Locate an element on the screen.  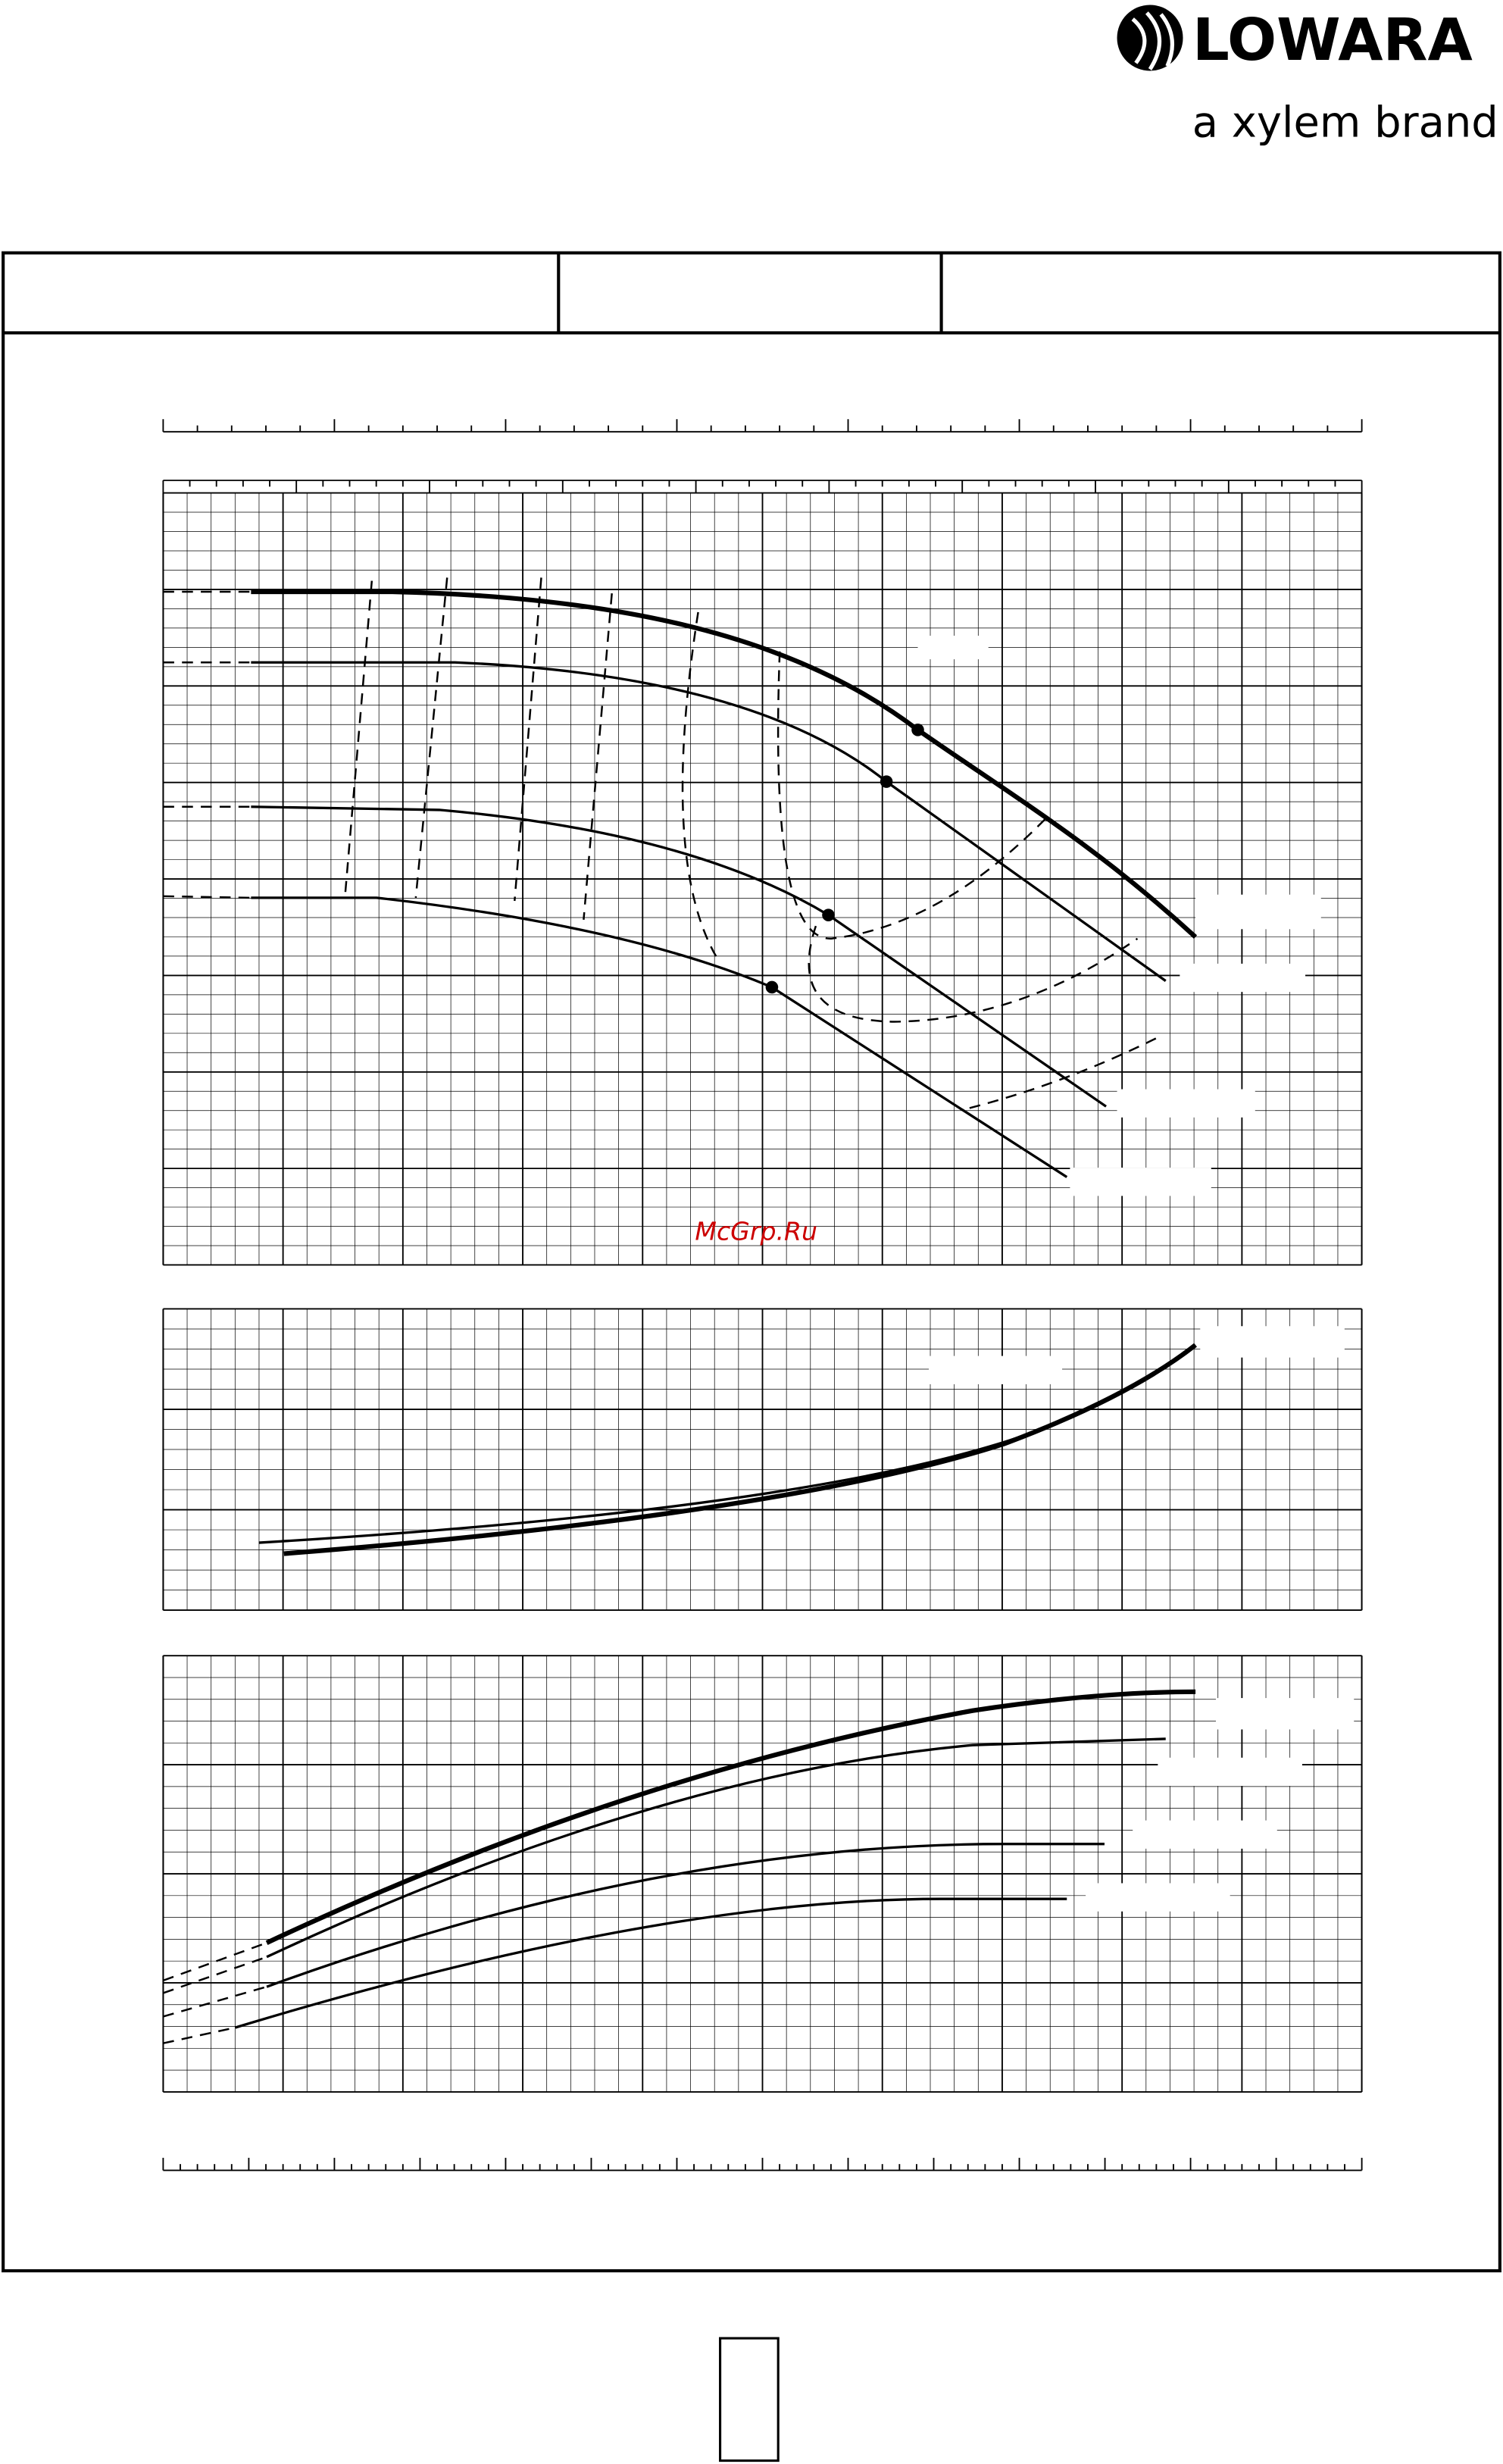
page-number-box is located at coordinates (749, 2399).